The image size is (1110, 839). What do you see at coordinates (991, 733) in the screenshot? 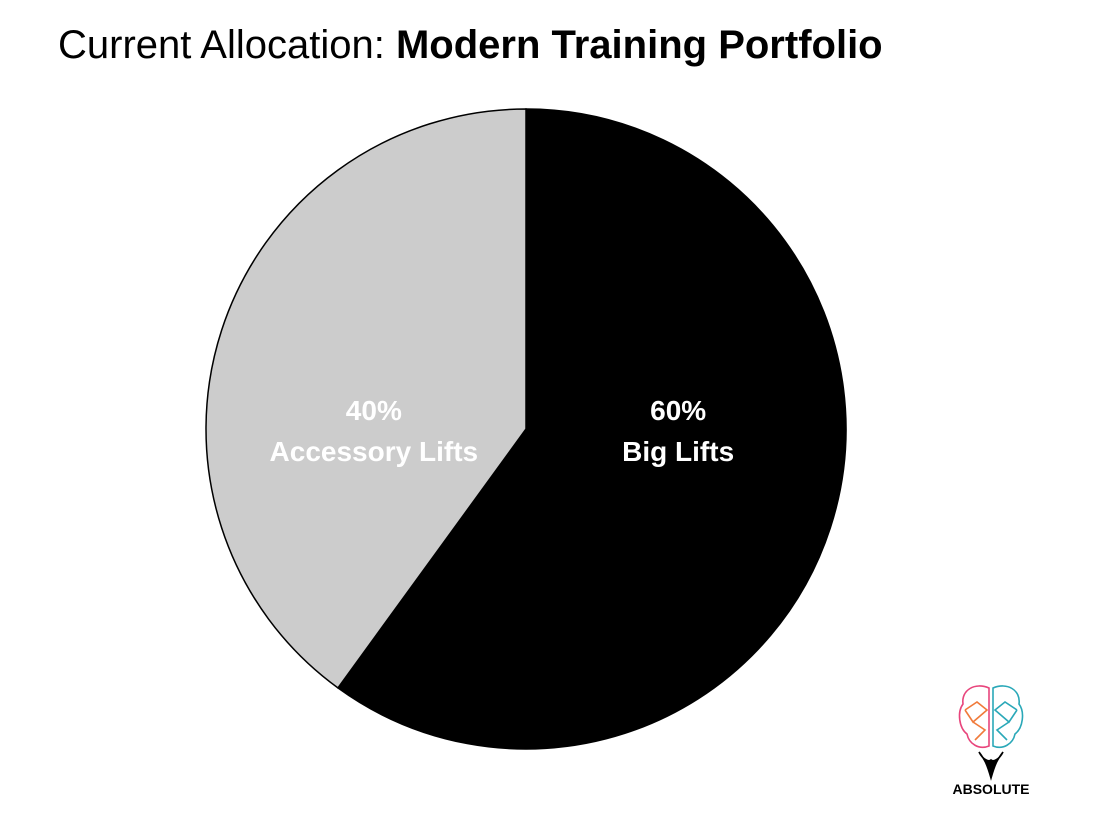
I see `logo-brain` at bounding box center [991, 733].